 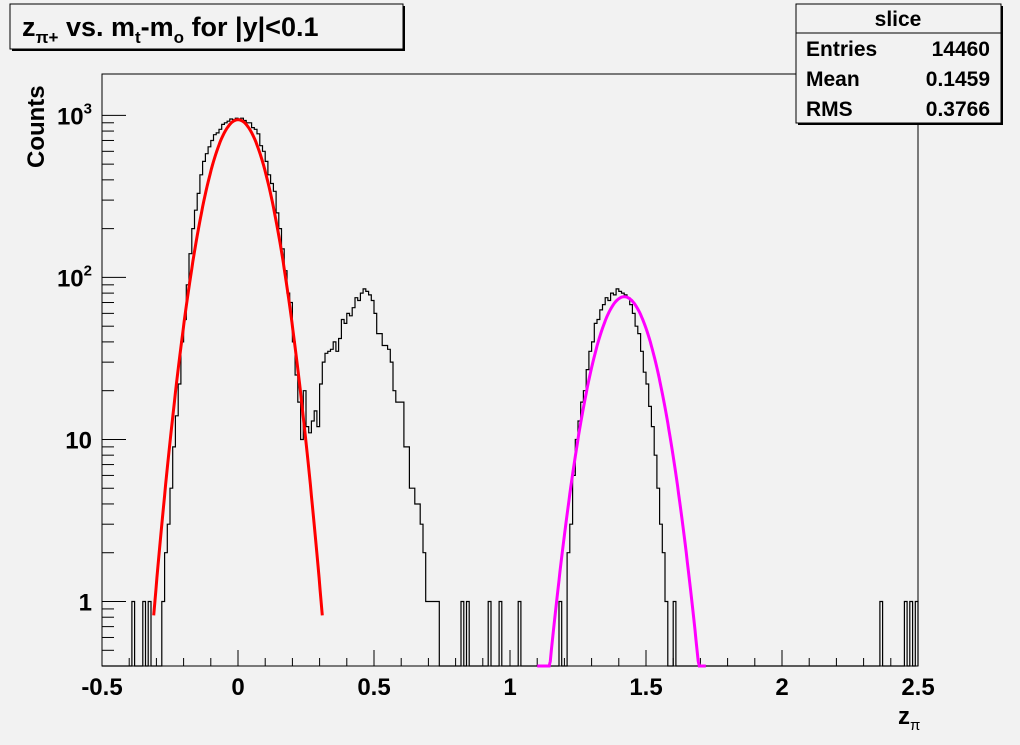 What do you see at coordinates (917, 687) in the screenshot?
I see `x-tick-label: 2.5` at bounding box center [917, 687].